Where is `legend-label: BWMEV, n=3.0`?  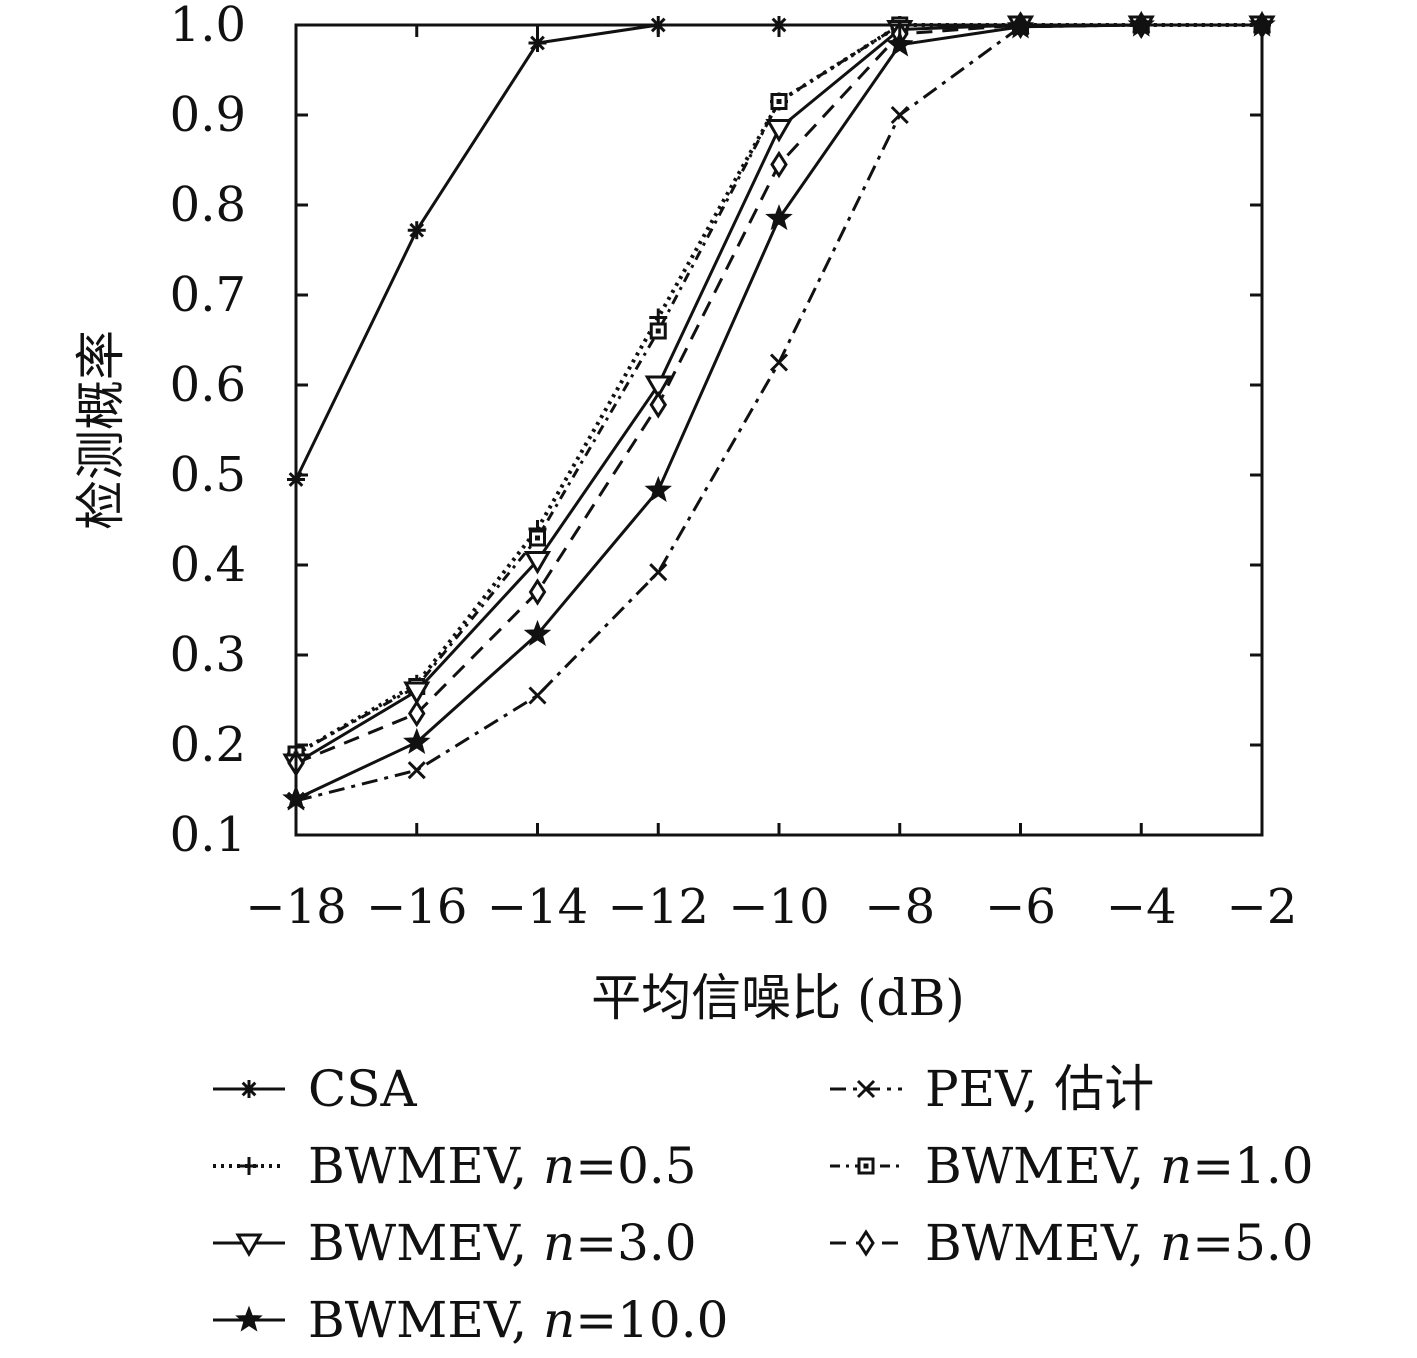
legend-label: BWMEV, n=3.0 is located at coordinates (502, 1243).